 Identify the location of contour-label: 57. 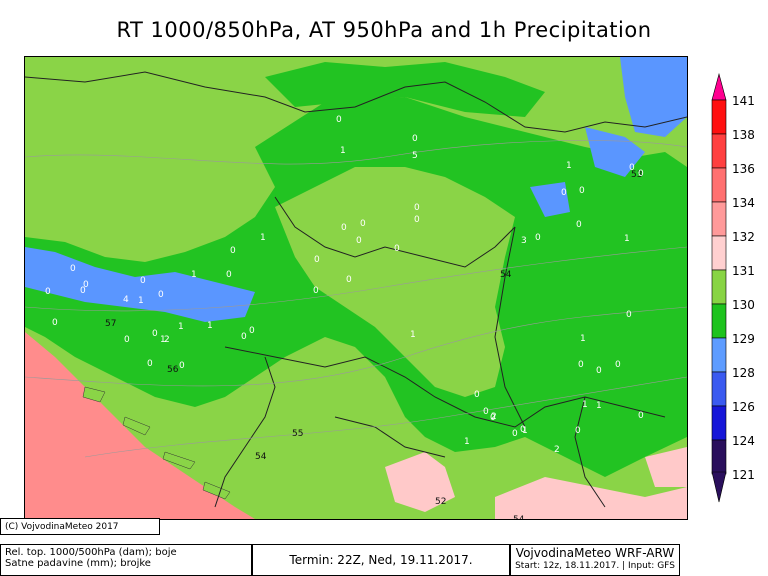
(111, 324).